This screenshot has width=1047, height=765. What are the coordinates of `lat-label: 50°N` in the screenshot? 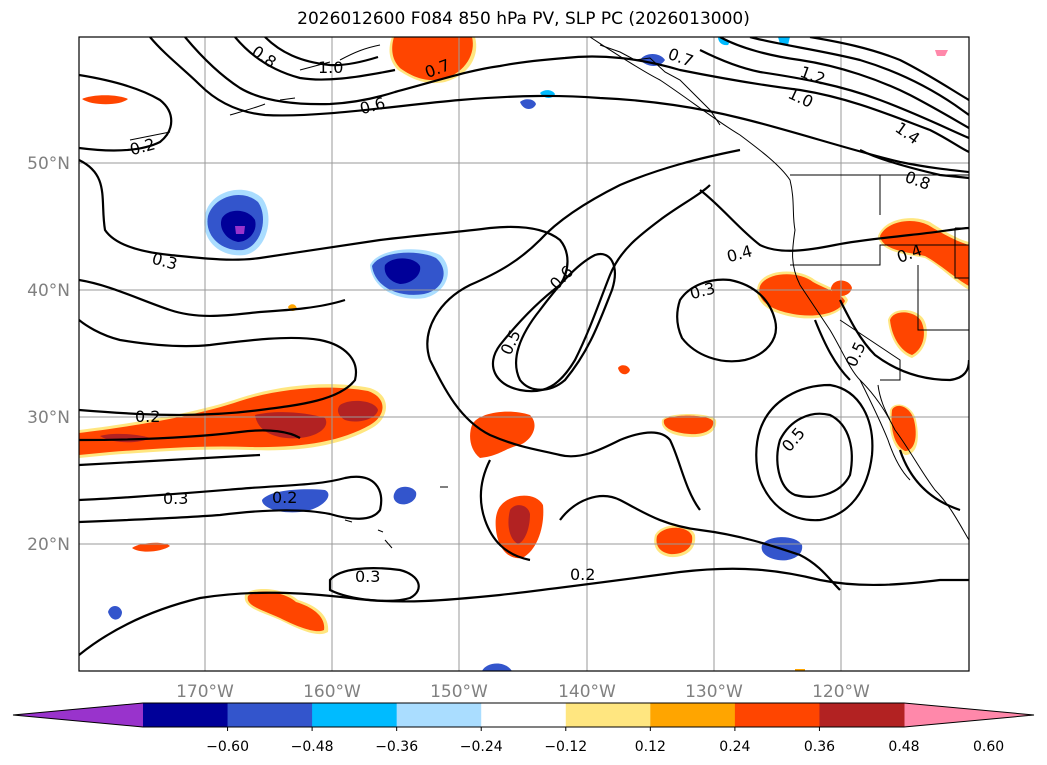 It's located at (48, 164).